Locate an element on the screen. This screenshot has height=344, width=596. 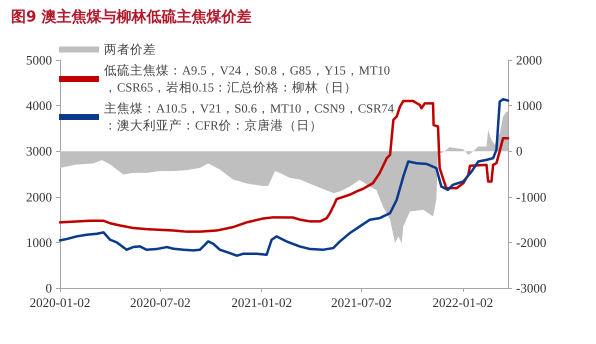
x-tick-label: 2020-01-02 is located at coordinates (60, 302).